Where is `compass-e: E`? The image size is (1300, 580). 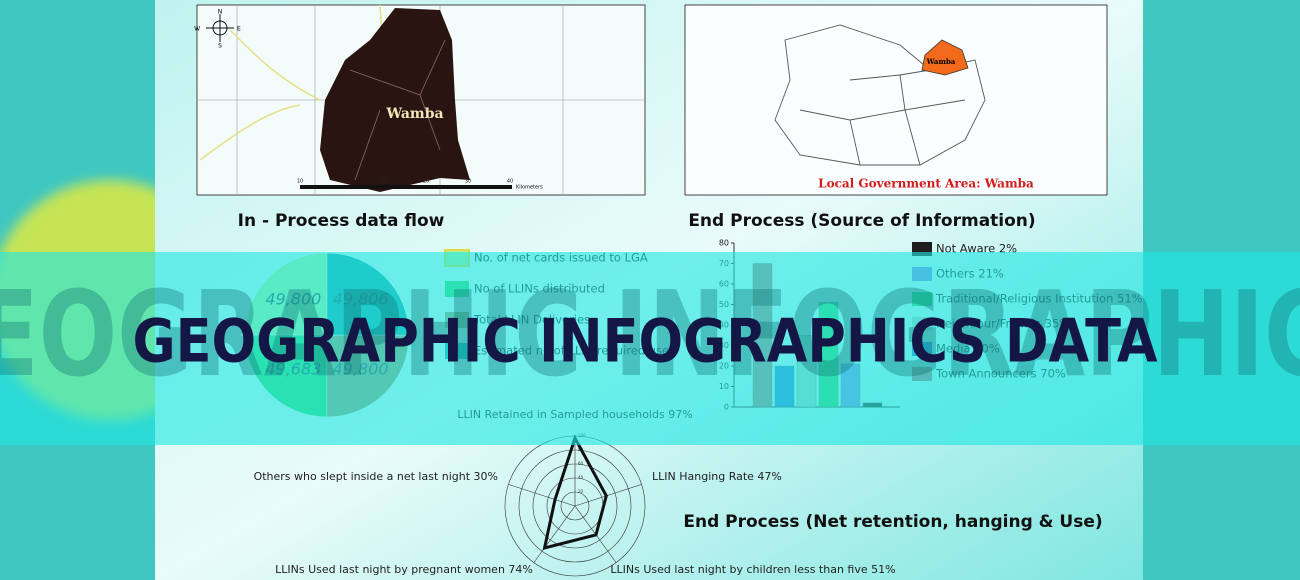
compass-e: E is located at coordinates (239, 29).